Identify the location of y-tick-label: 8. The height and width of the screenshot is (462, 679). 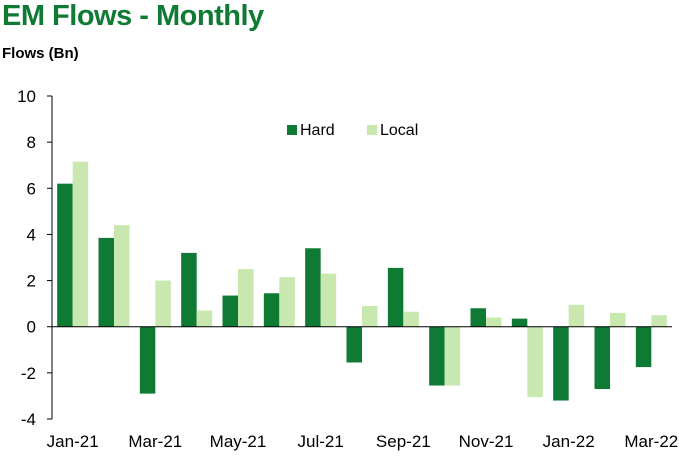
(31, 142).